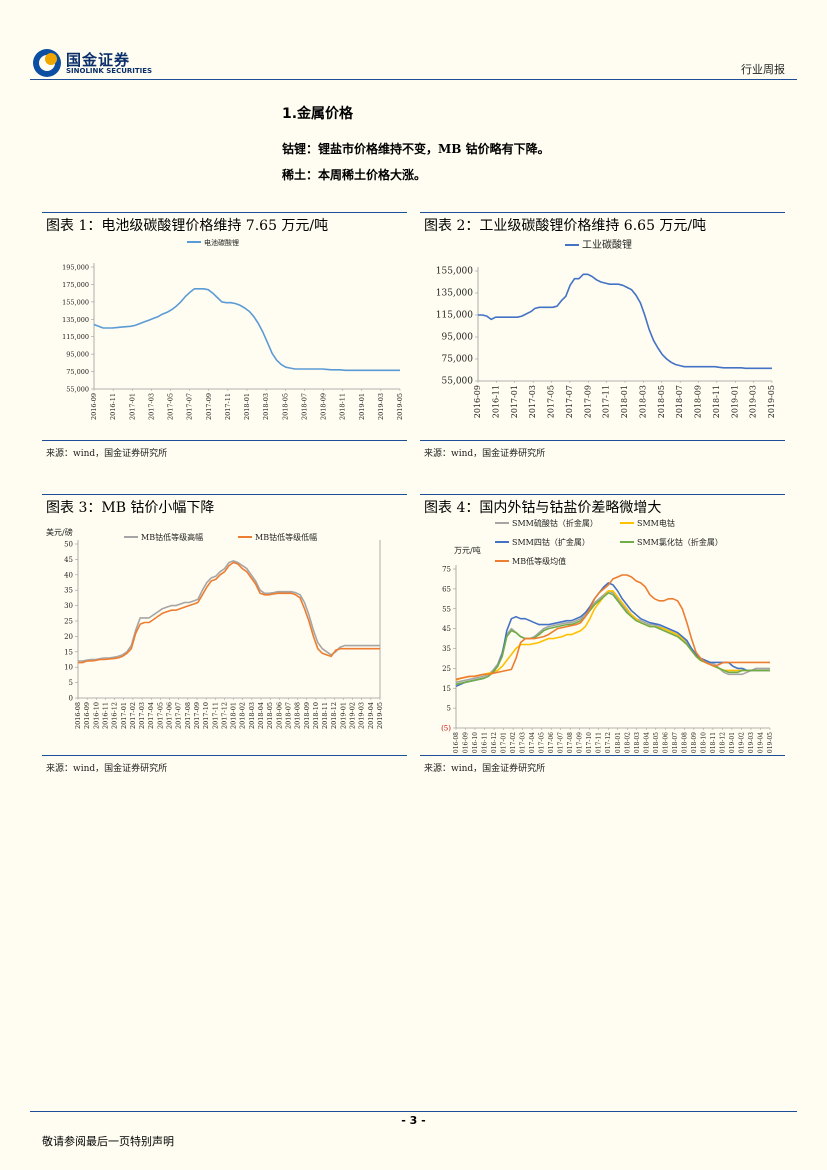 Image resolution: width=827 pixels, height=1170 pixels. I want to click on summary-rare-earth: 稀土：本周稀土价格大涨。, so click(354, 175).